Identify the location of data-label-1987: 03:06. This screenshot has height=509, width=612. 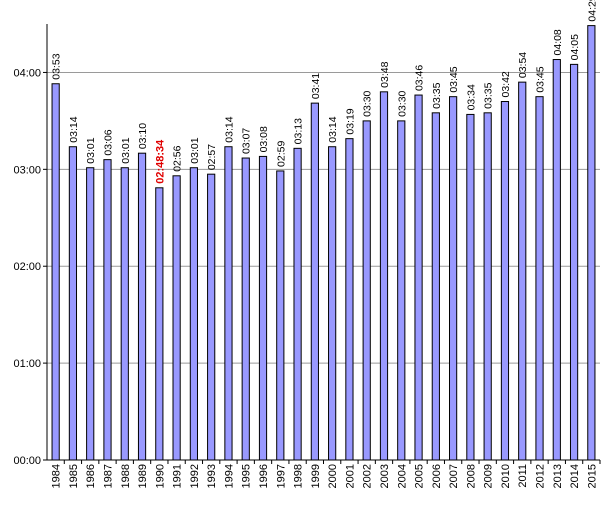
(108, 142).